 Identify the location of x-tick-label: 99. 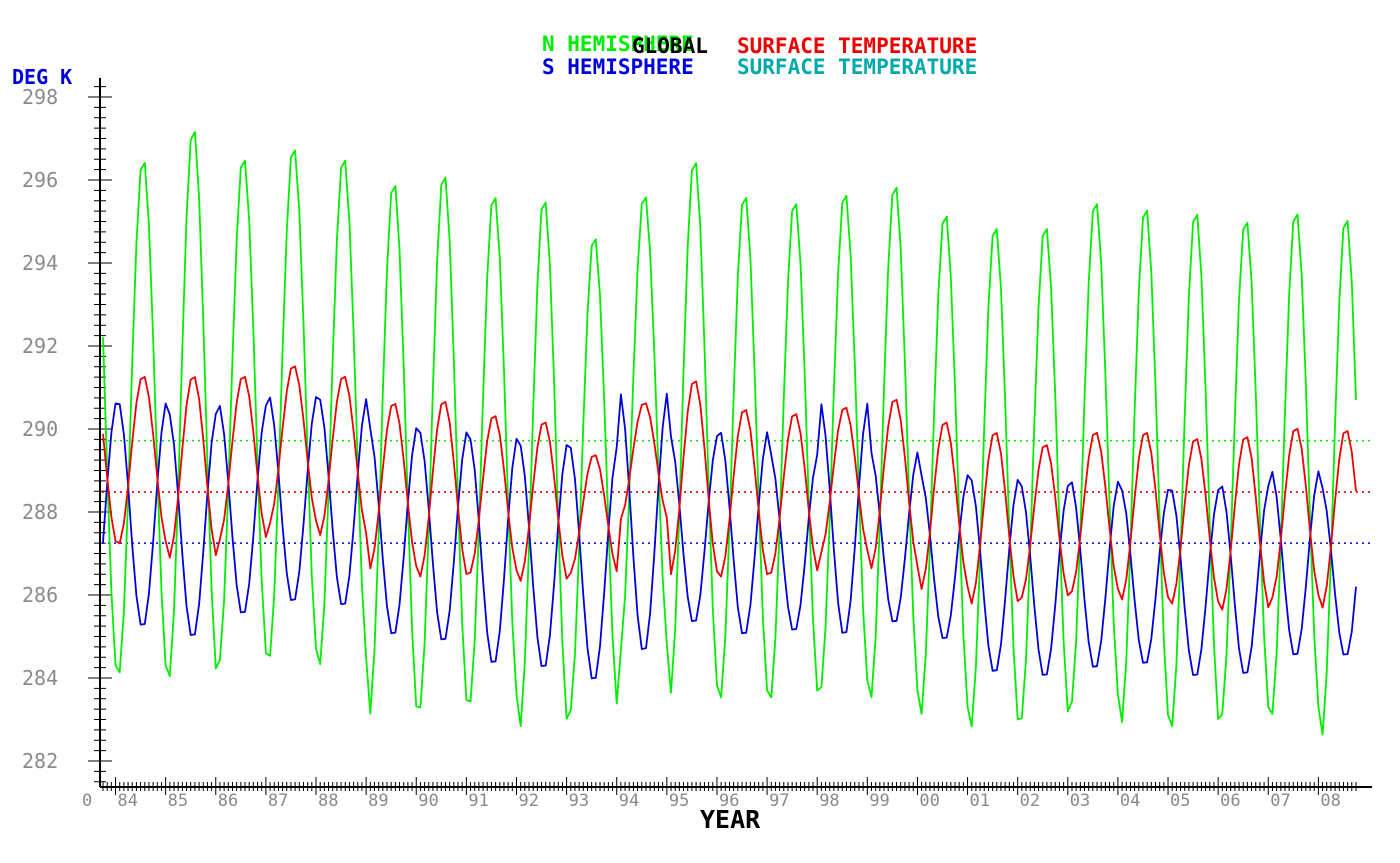
(879, 801).